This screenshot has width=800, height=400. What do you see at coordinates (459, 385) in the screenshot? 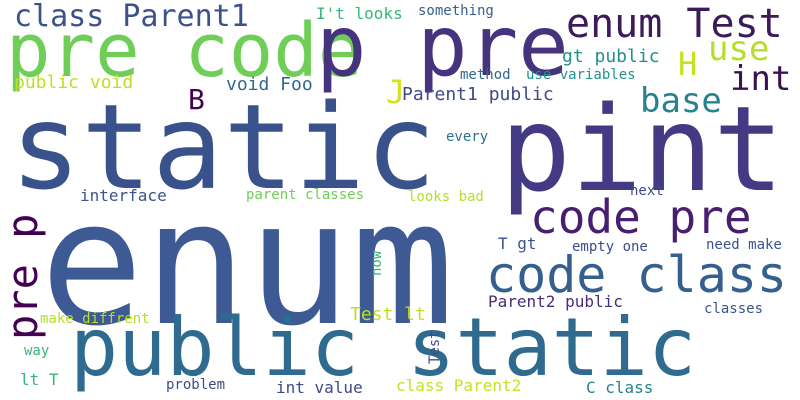
I see `word-class-parent2: class Parent2` at bounding box center [459, 385].